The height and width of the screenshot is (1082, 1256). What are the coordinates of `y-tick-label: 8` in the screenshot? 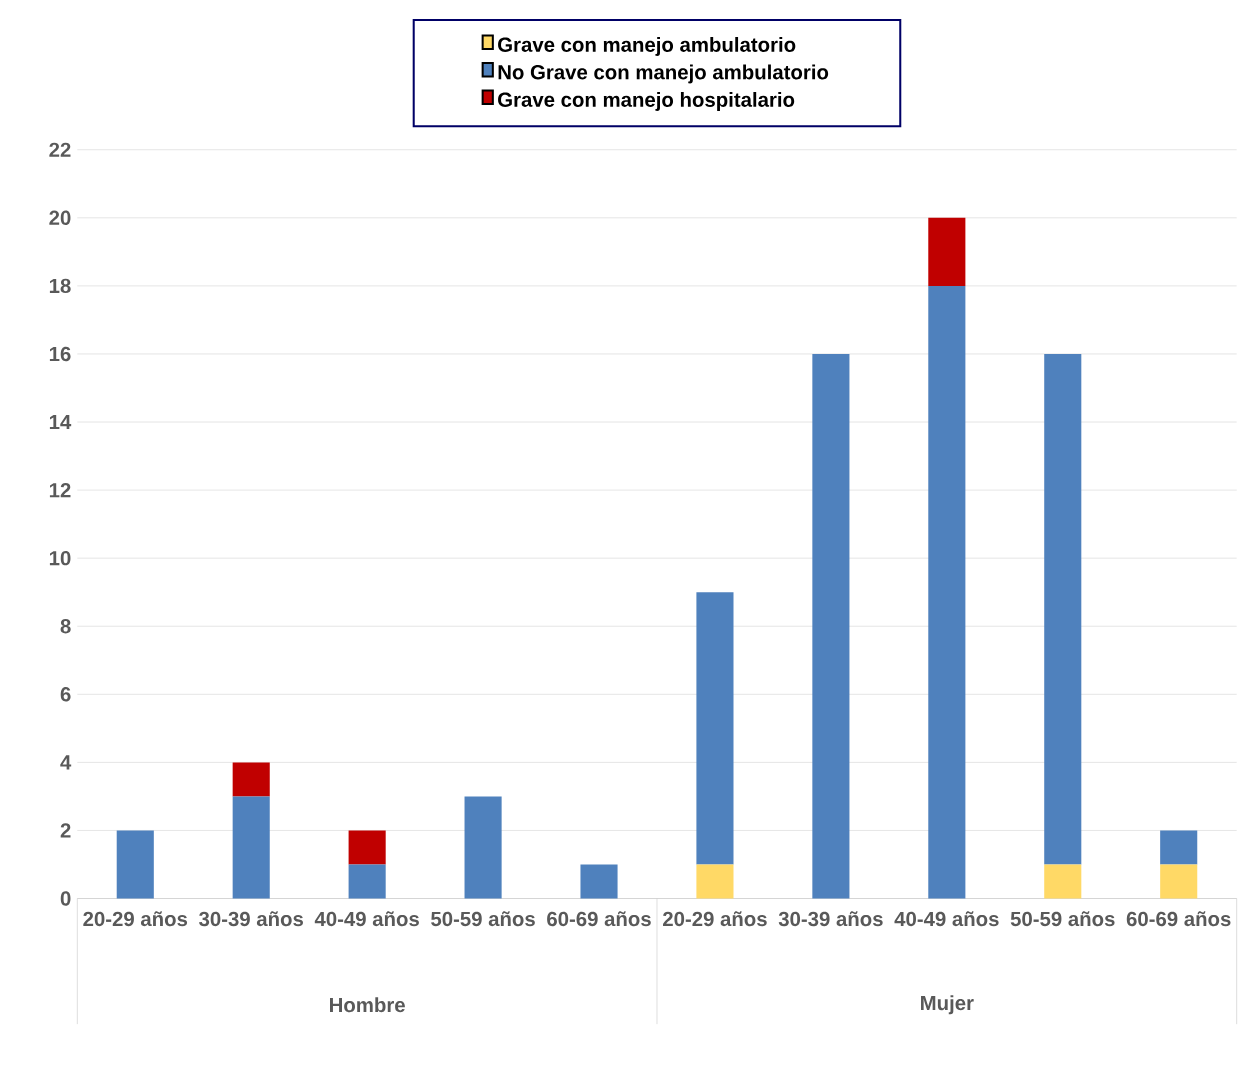 It's located at (65, 626).